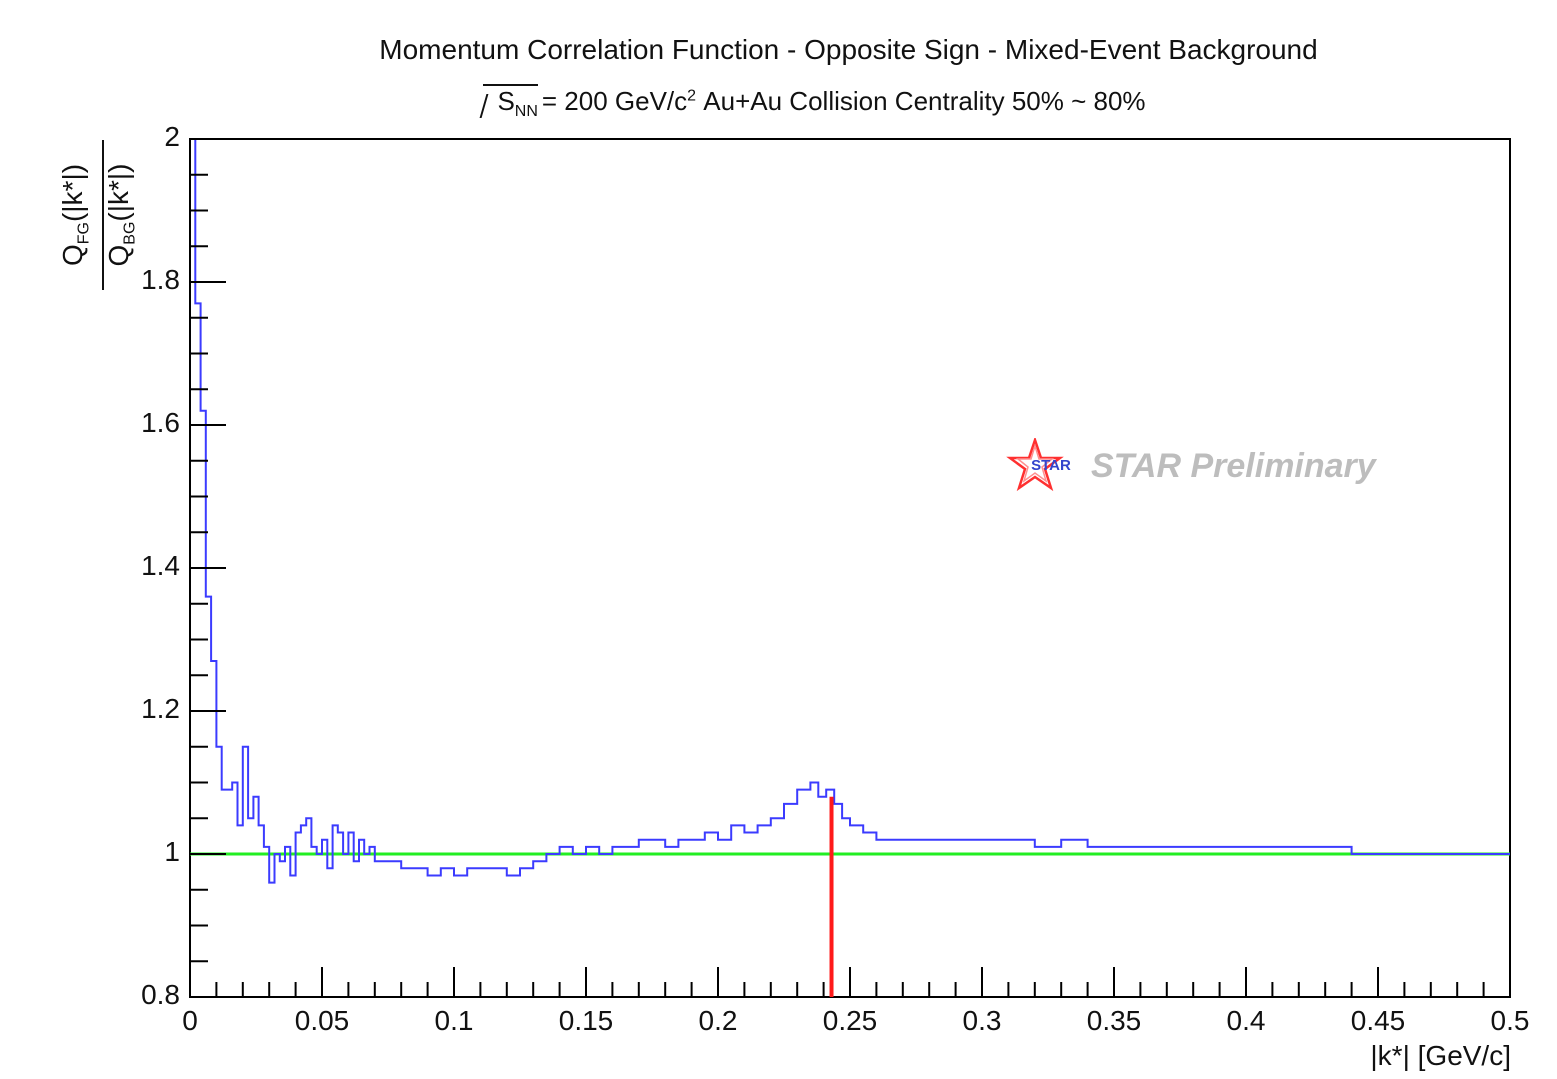 The image size is (1557, 1079). Describe the element at coordinates (172, 136) in the screenshot. I see `y-tick-label: 2` at that location.